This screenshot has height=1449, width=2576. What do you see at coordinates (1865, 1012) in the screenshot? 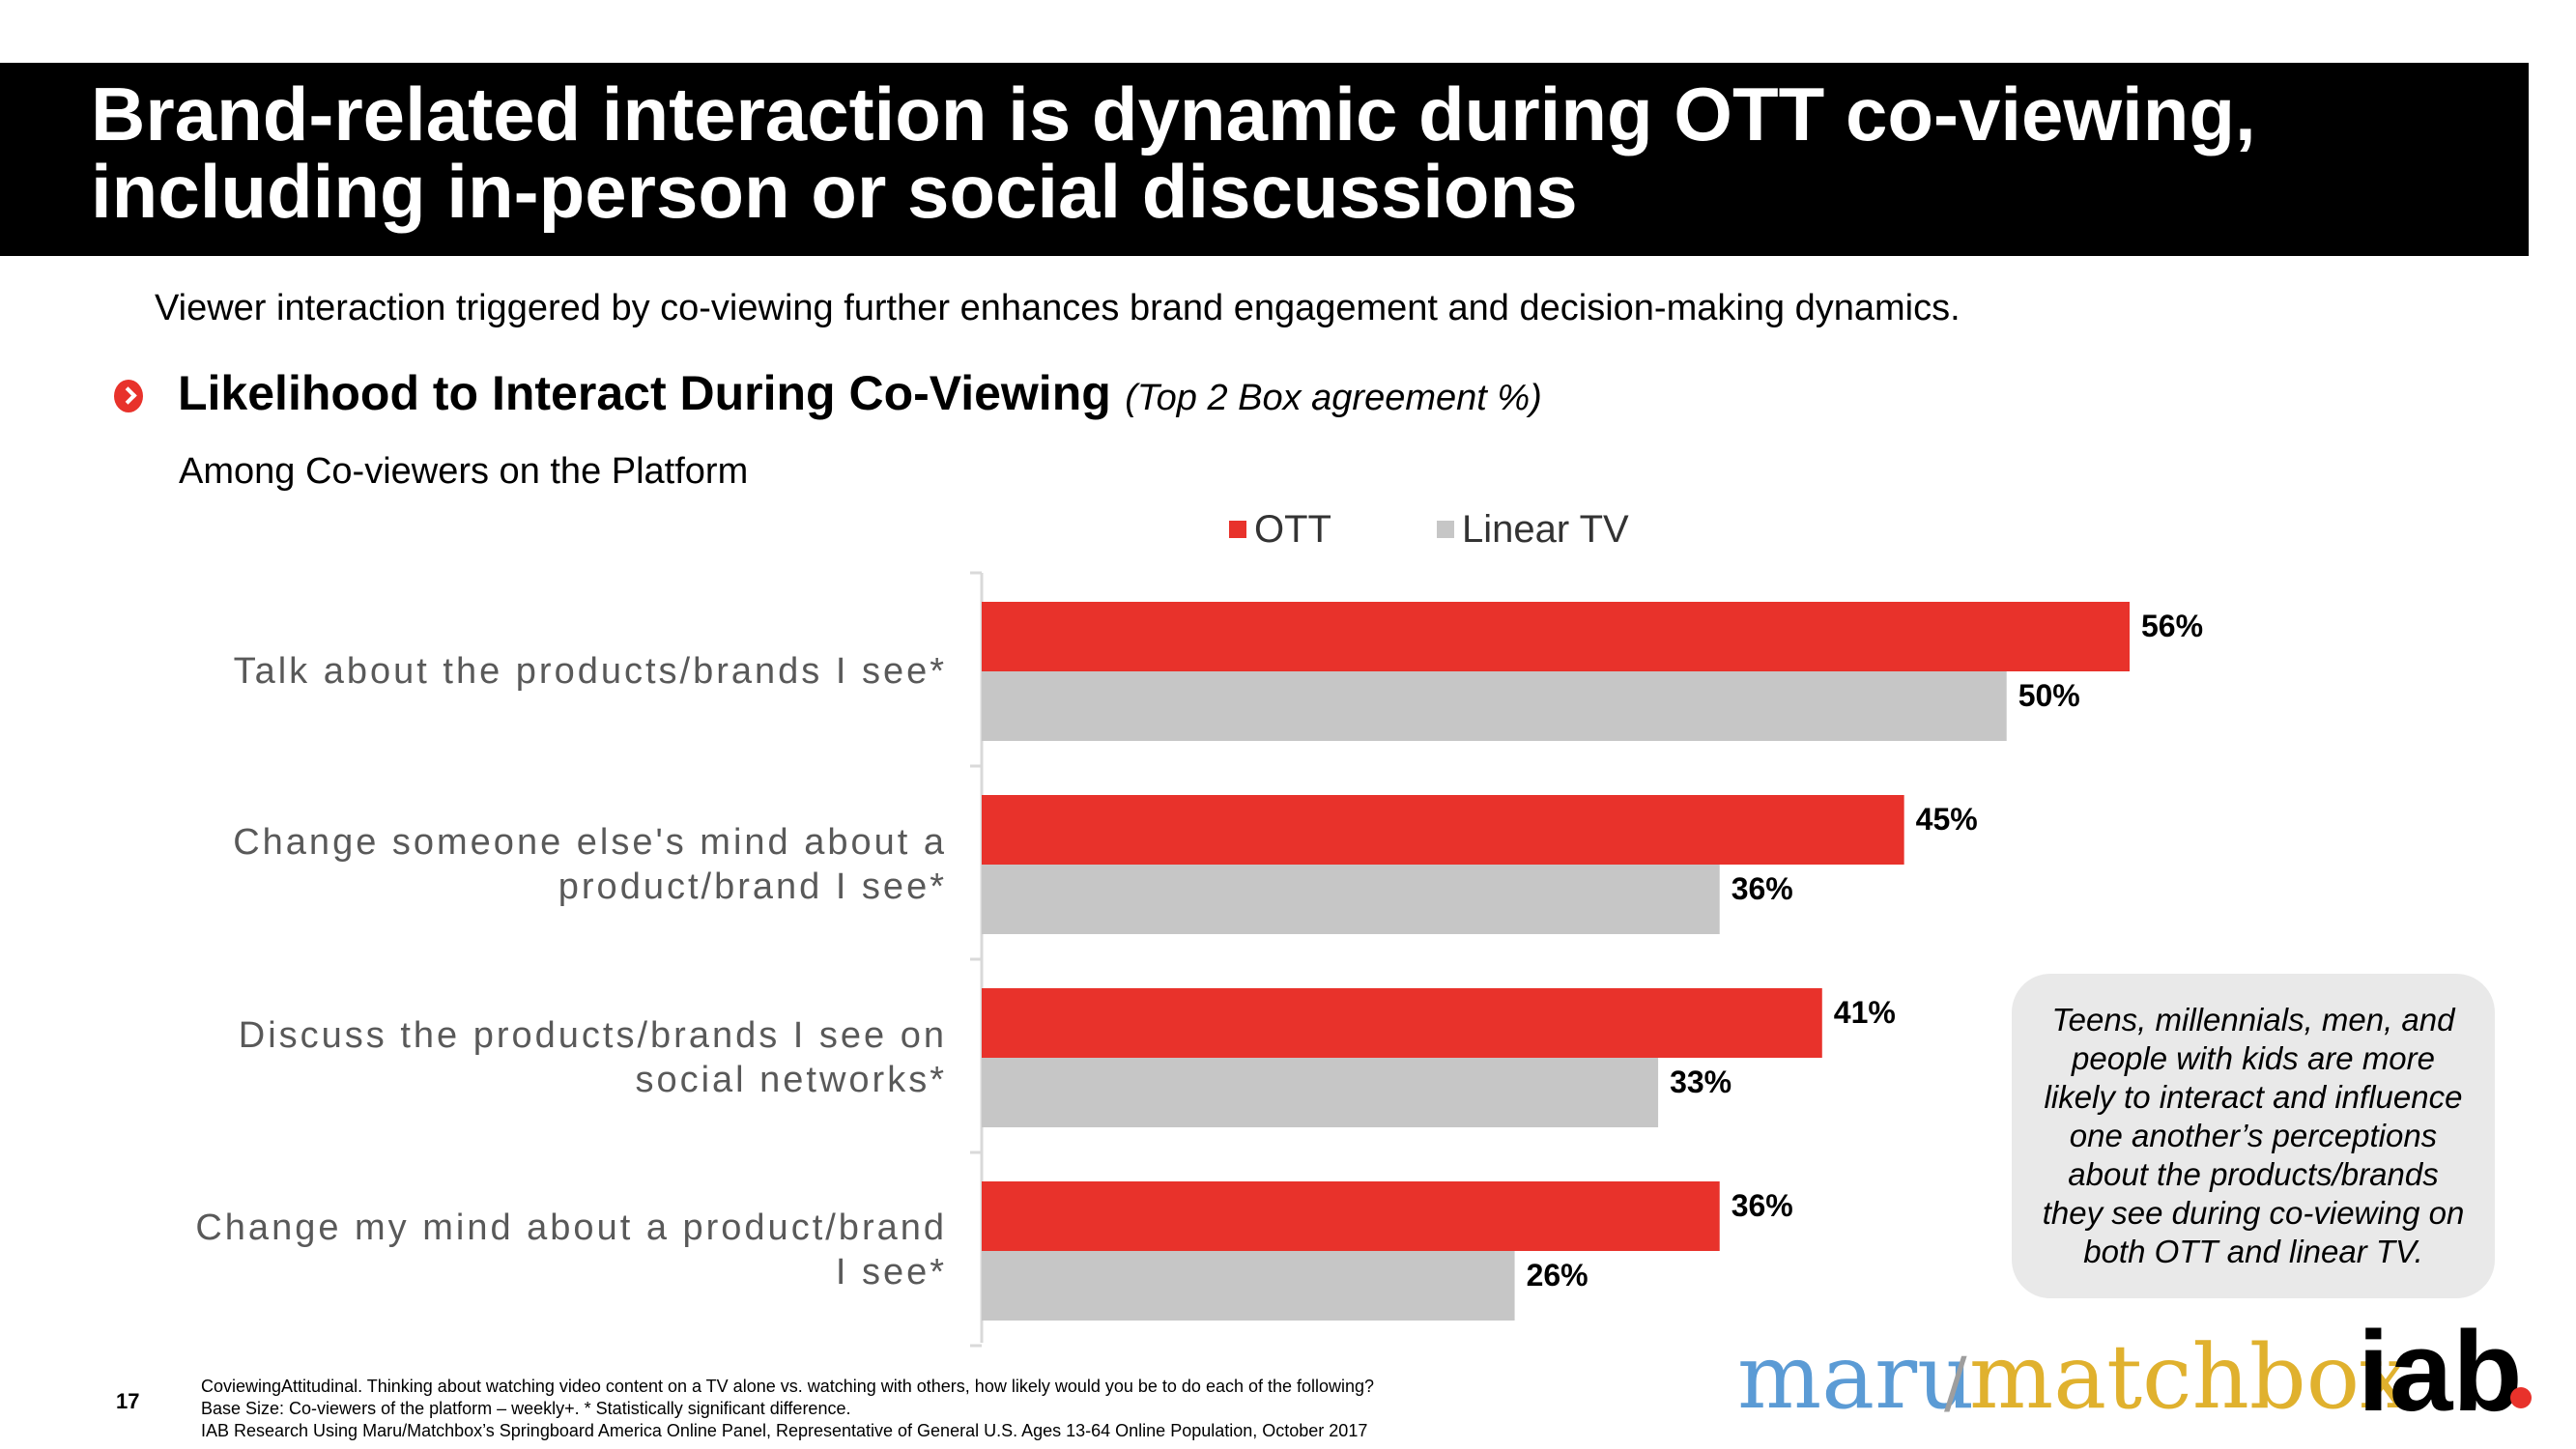
I see `data-label: 41%` at bounding box center [1865, 1012].